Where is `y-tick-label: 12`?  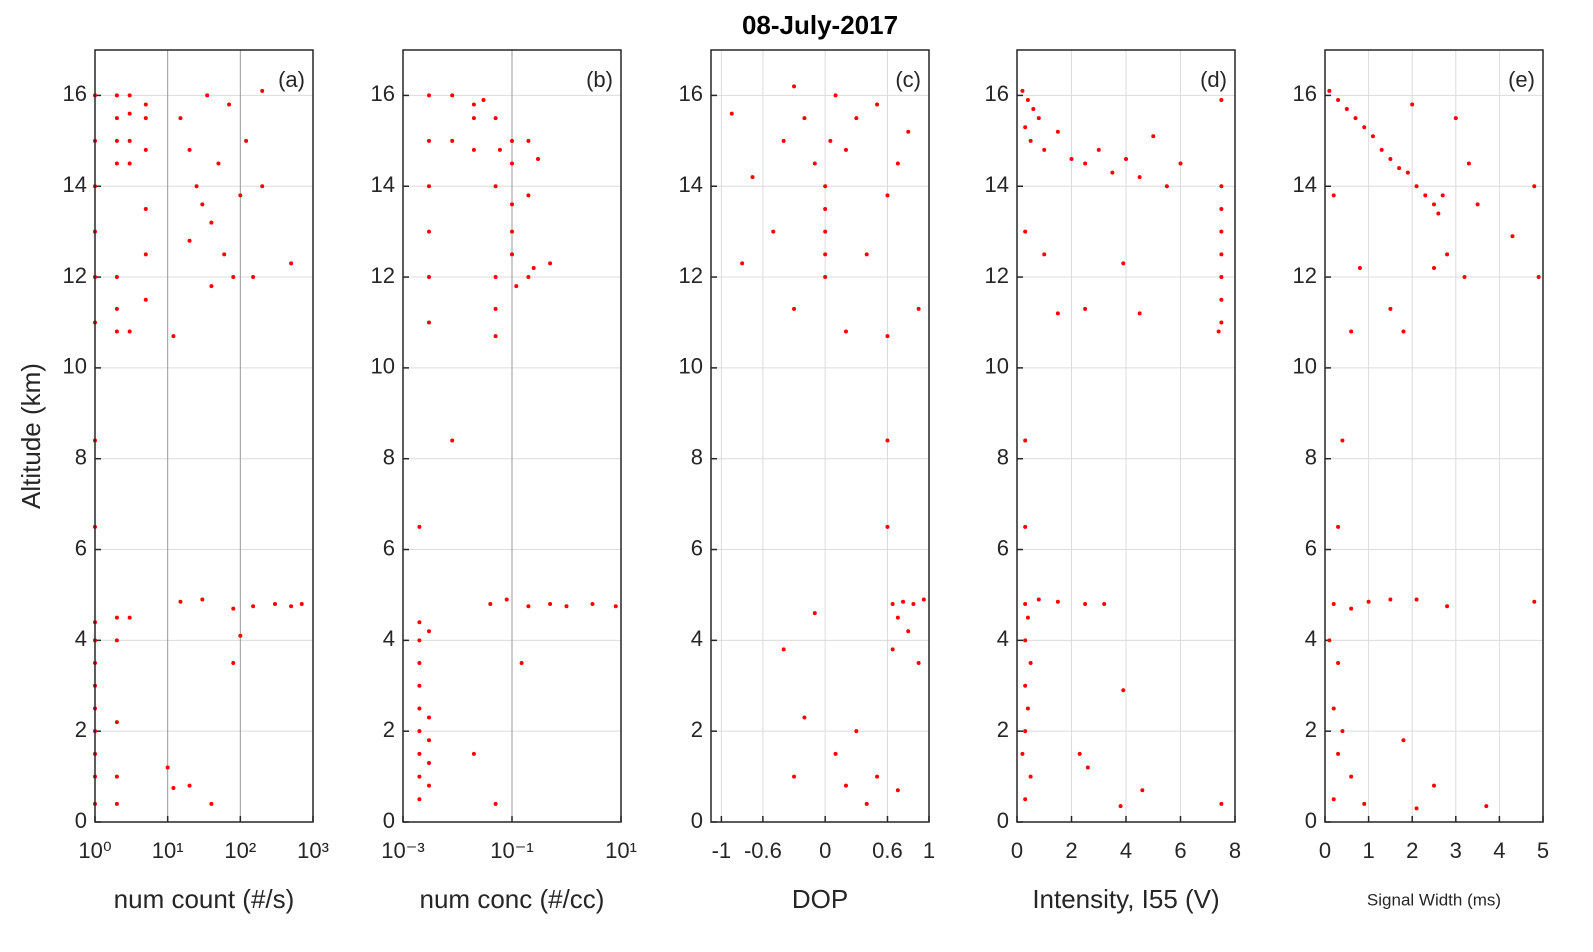
y-tick-label: 12 is located at coordinates (997, 275).